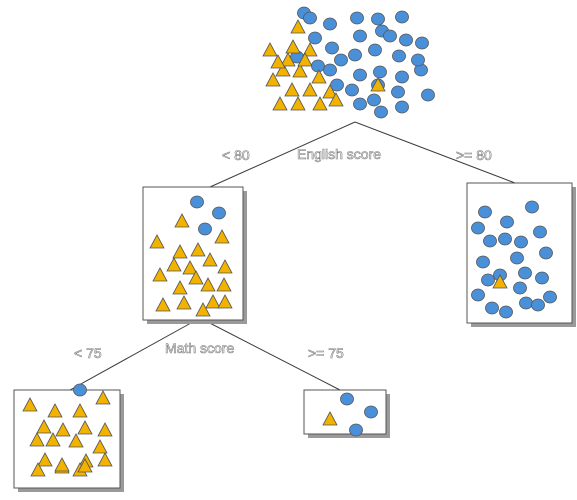 The image size is (577, 500). I want to click on english-low-node-shapes, so click(191, 256).